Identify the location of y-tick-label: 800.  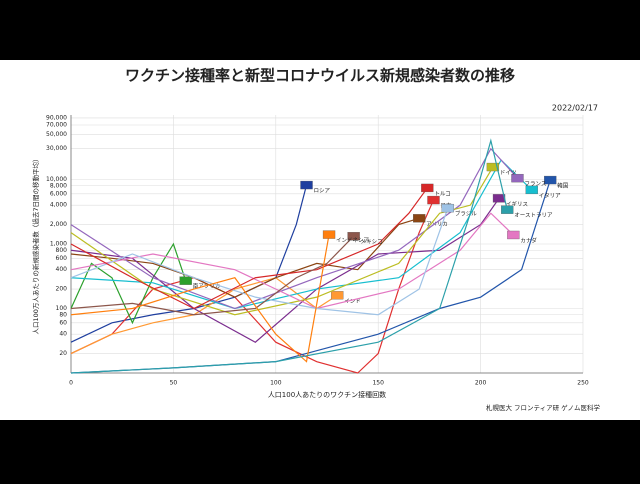
(62, 250).